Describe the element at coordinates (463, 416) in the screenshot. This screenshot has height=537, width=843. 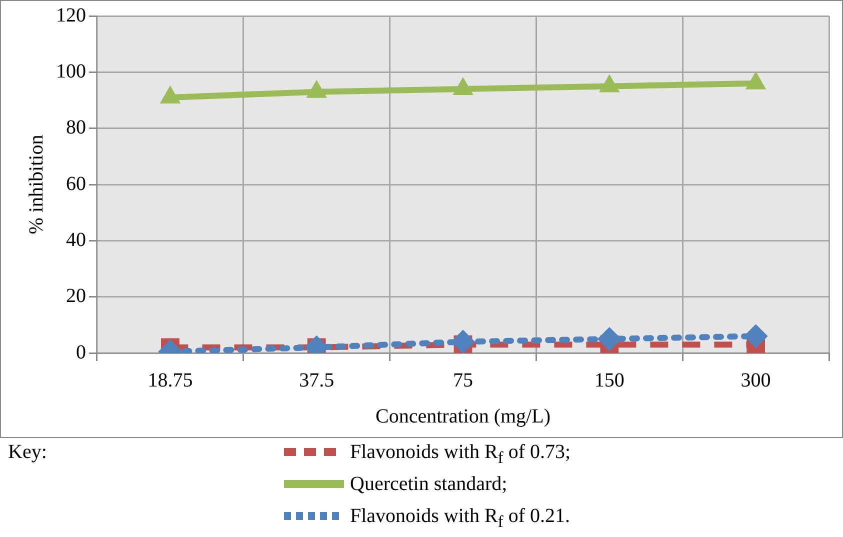
I see `x-axis-title: Concentration (mg/L)` at that location.